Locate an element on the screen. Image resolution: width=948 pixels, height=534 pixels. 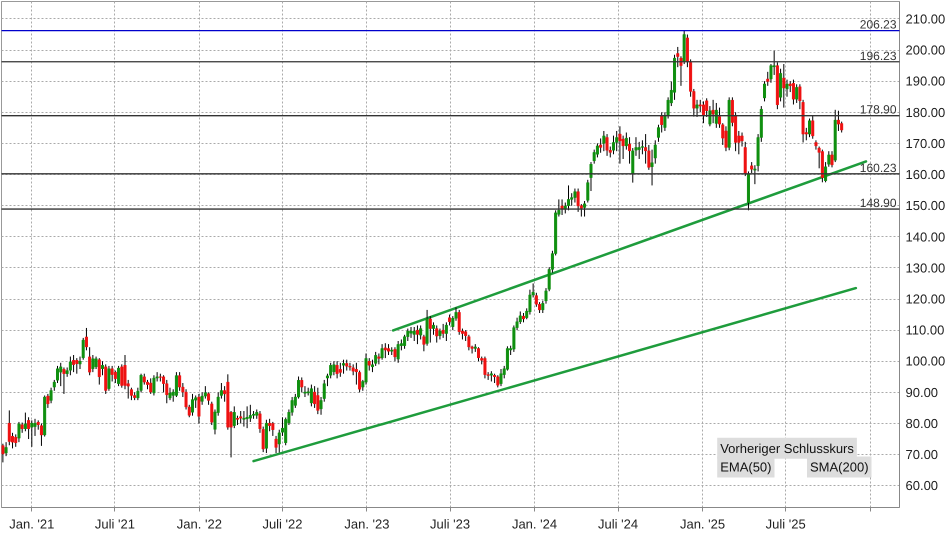
y-tick-label: 170.00 is located at coordinates (926, 143).